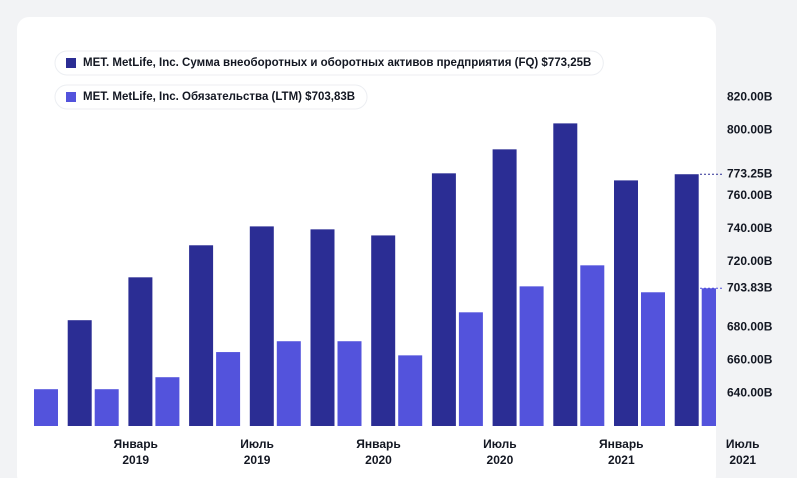 Image resolution: width=797 pixels, height=478 pixels. What do you see at coordinates (750, 97) in the screenshot?
I see `y-tick-label: 820.00B` at bounding box center [750, 97].